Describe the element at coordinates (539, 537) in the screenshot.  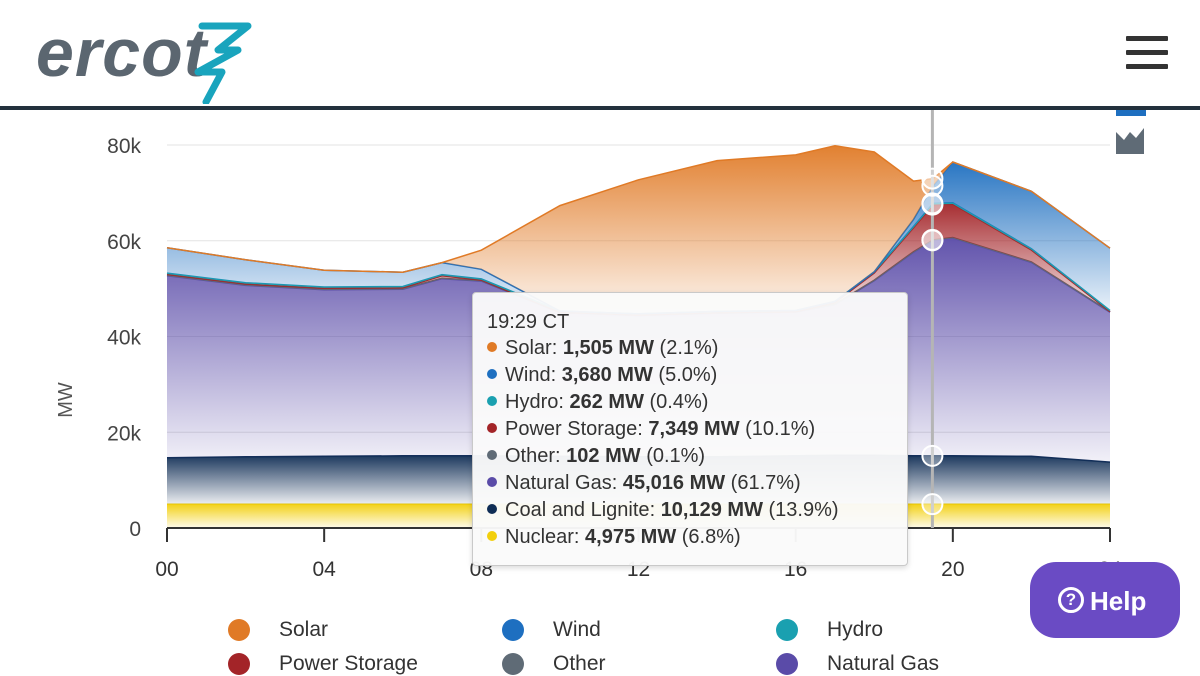
I see `tooltip-series-name: Nuclear` at that location.